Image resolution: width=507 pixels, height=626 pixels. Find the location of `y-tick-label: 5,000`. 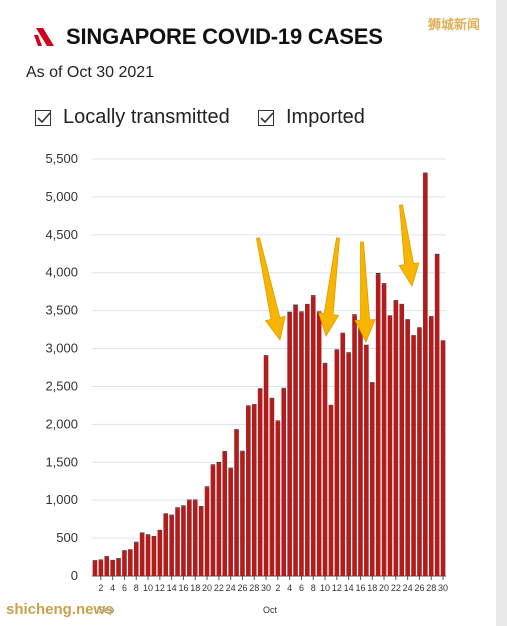

y-tick-label: 5,000 is located at coordinates (61, 196).